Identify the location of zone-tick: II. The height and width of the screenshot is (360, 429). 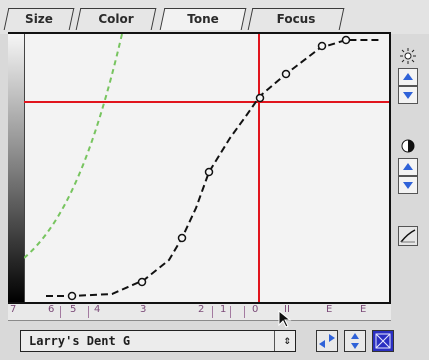
(287, 309).